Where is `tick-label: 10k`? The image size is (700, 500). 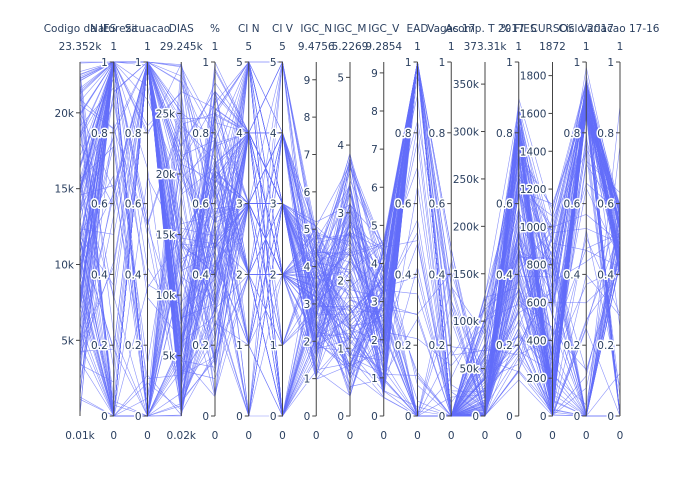 tick-label: 10k is located at coordinates (166, 296).